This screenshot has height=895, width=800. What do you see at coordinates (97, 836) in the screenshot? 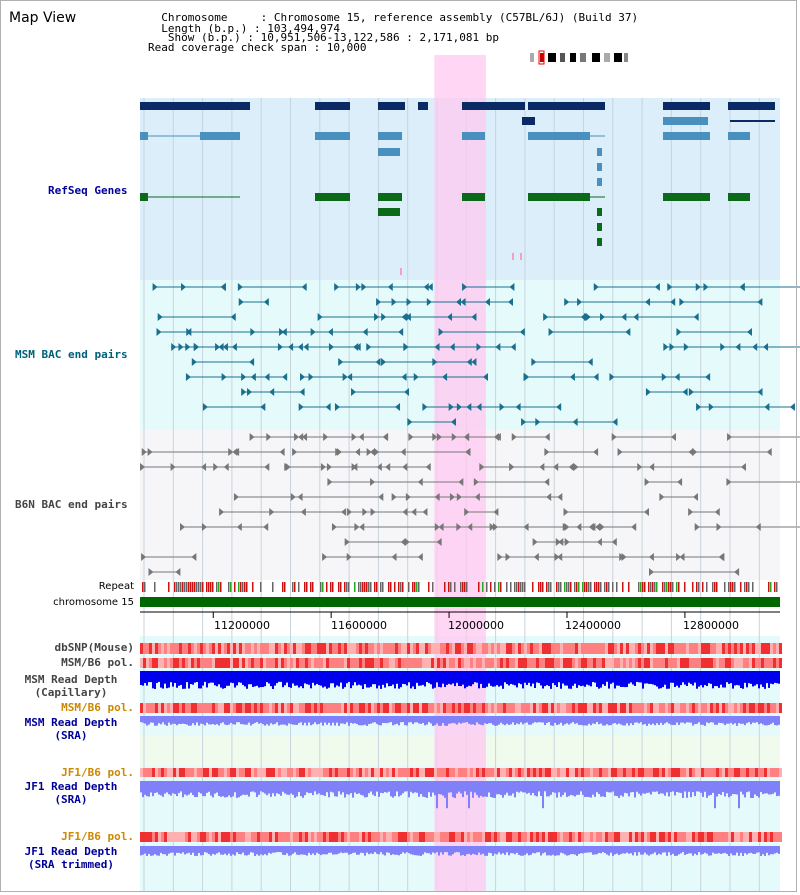
I see `jf1-b6-pol-trimmed-label: JF1/B6 pol.` at bounding box center [97, 836].